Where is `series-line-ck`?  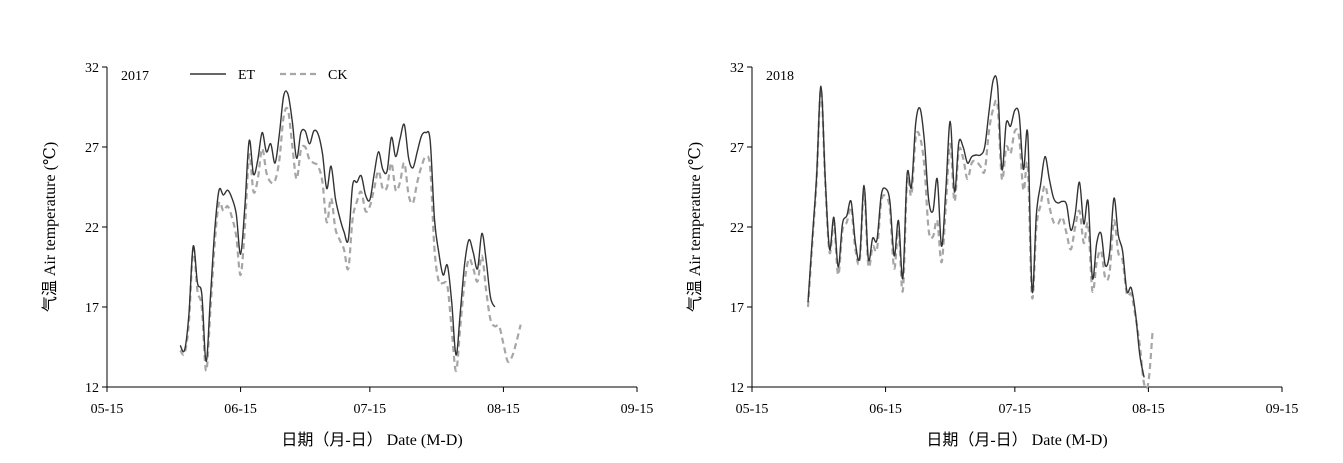
series-line-ck is located at coordinates (350, 239).